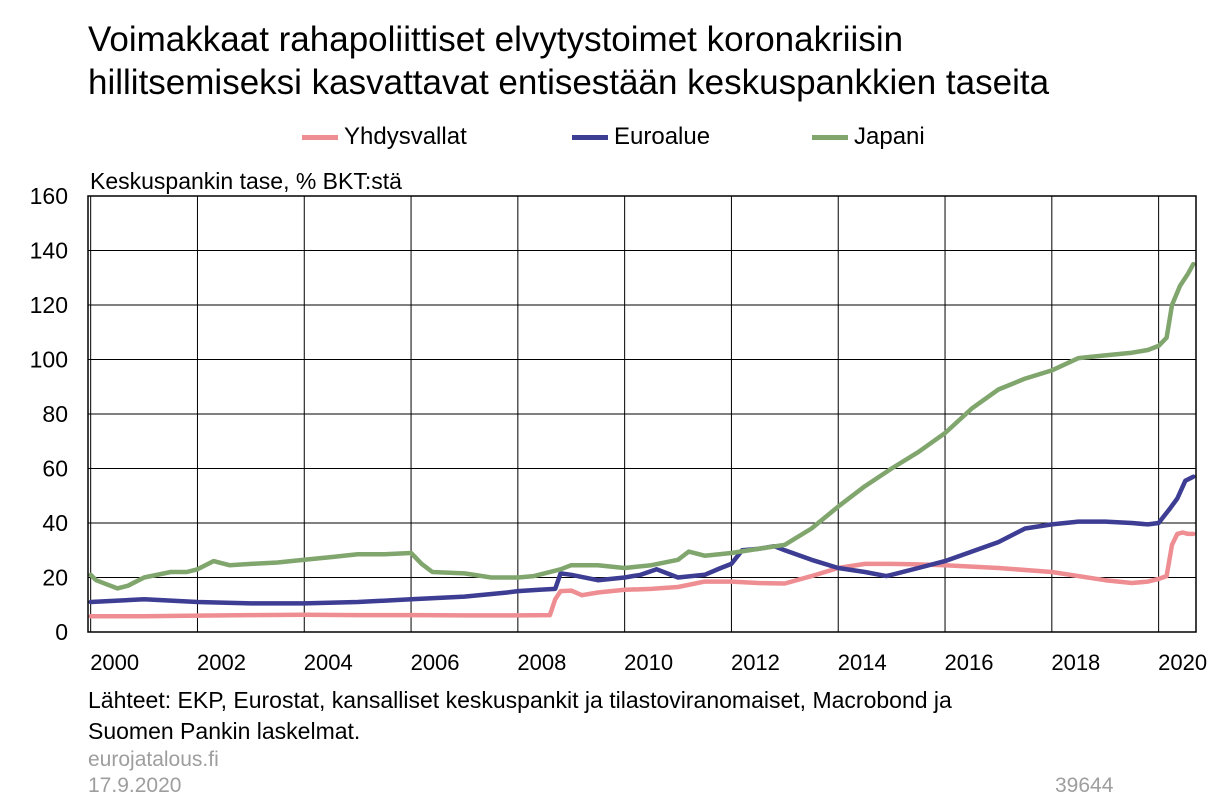  What do you see at coordinates (49, 251) in the screenshot?
I see `y-tick-label: 140` at bounding box center [49, 251].